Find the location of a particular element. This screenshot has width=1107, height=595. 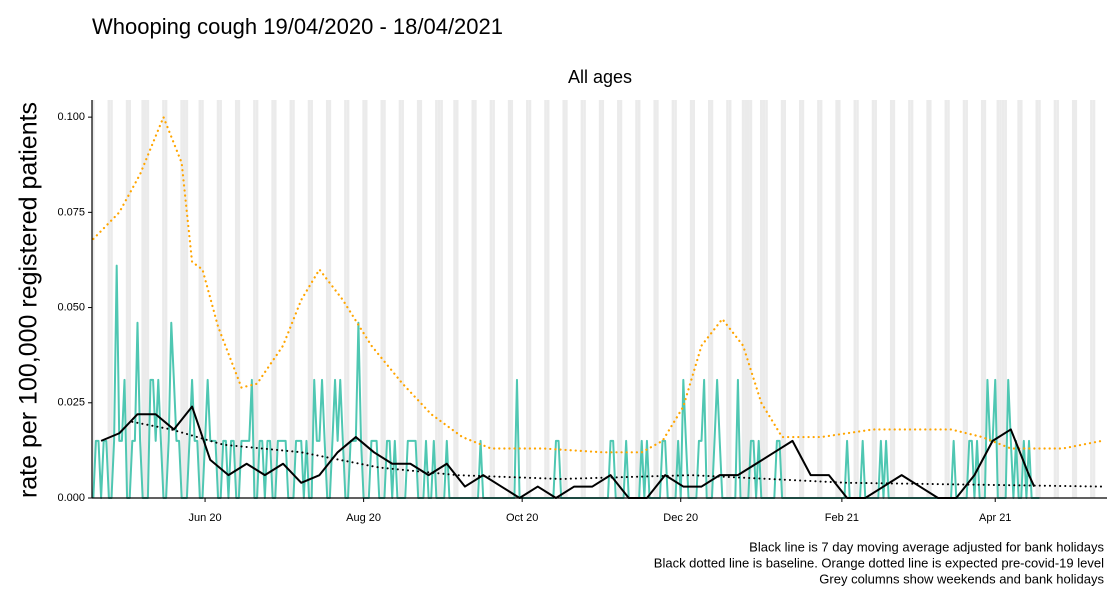

y-axis-label: rate per 100,000 registered patients is located at coordinates (29, 300).